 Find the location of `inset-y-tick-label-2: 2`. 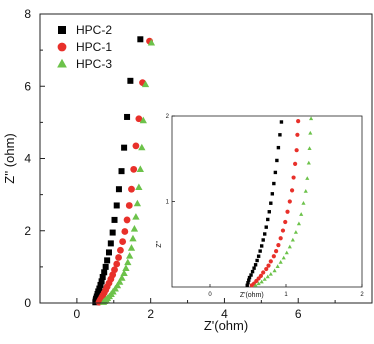

inset-y-tick-label-2: 2 is located at coordinates (168, 117).